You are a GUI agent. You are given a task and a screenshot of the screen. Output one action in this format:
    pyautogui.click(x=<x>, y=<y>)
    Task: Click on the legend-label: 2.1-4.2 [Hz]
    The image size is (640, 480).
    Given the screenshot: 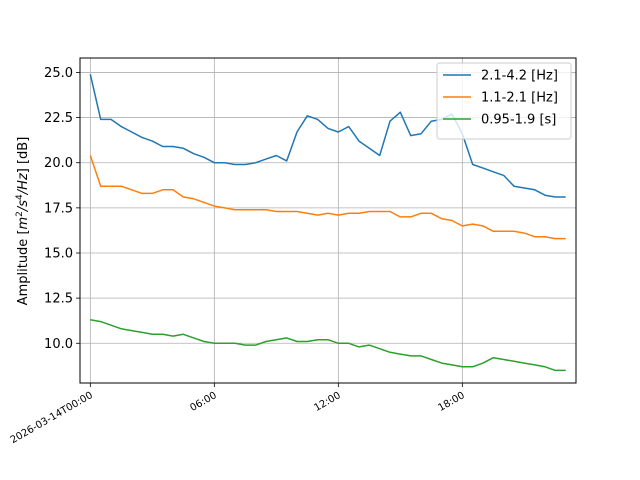 What is the action you would take?
    pyautogui.click(x=519, y=76)
    